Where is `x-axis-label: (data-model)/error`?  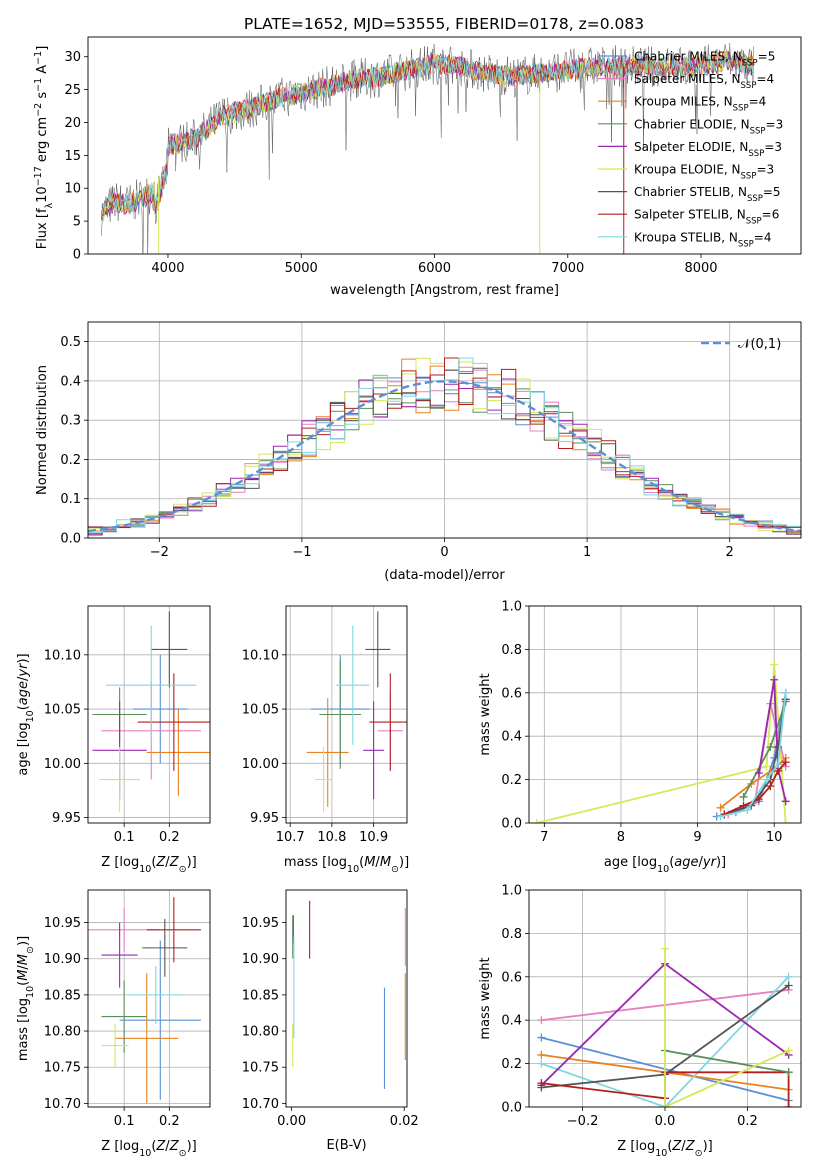
x-axis-label: (data-model)/error is located at coordinates (444, 575).